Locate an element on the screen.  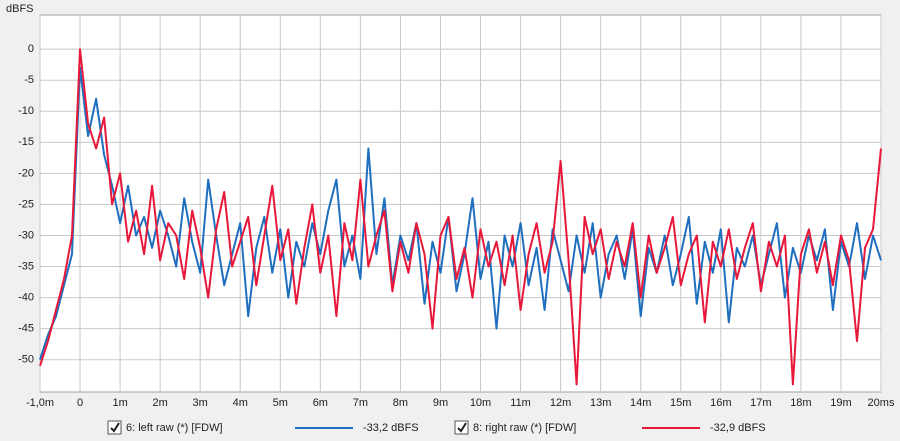
legend-name: 8: right raw (*) [FDW] is located at coordinates (524, 428).